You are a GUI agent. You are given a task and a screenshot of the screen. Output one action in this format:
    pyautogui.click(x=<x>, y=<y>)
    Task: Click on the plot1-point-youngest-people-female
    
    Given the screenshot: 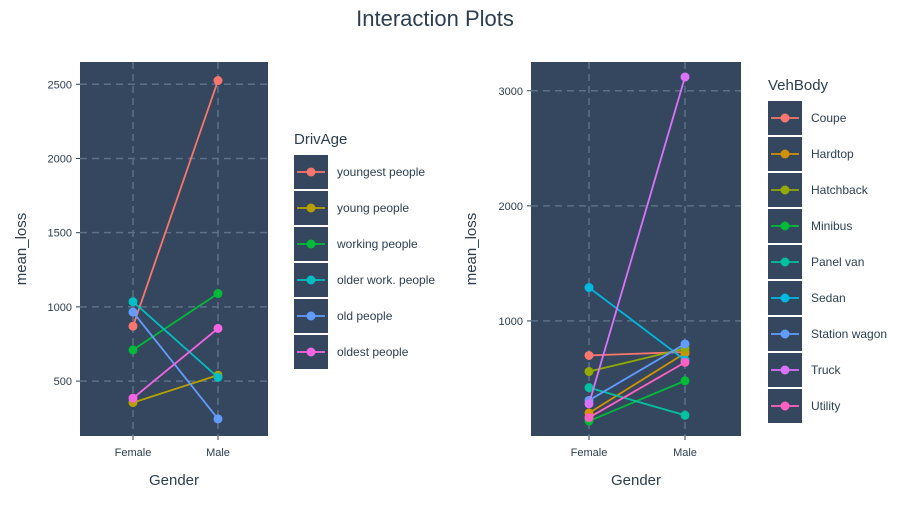 What is the action you would take?
    pyautogui.click(x=133, y=326)
    